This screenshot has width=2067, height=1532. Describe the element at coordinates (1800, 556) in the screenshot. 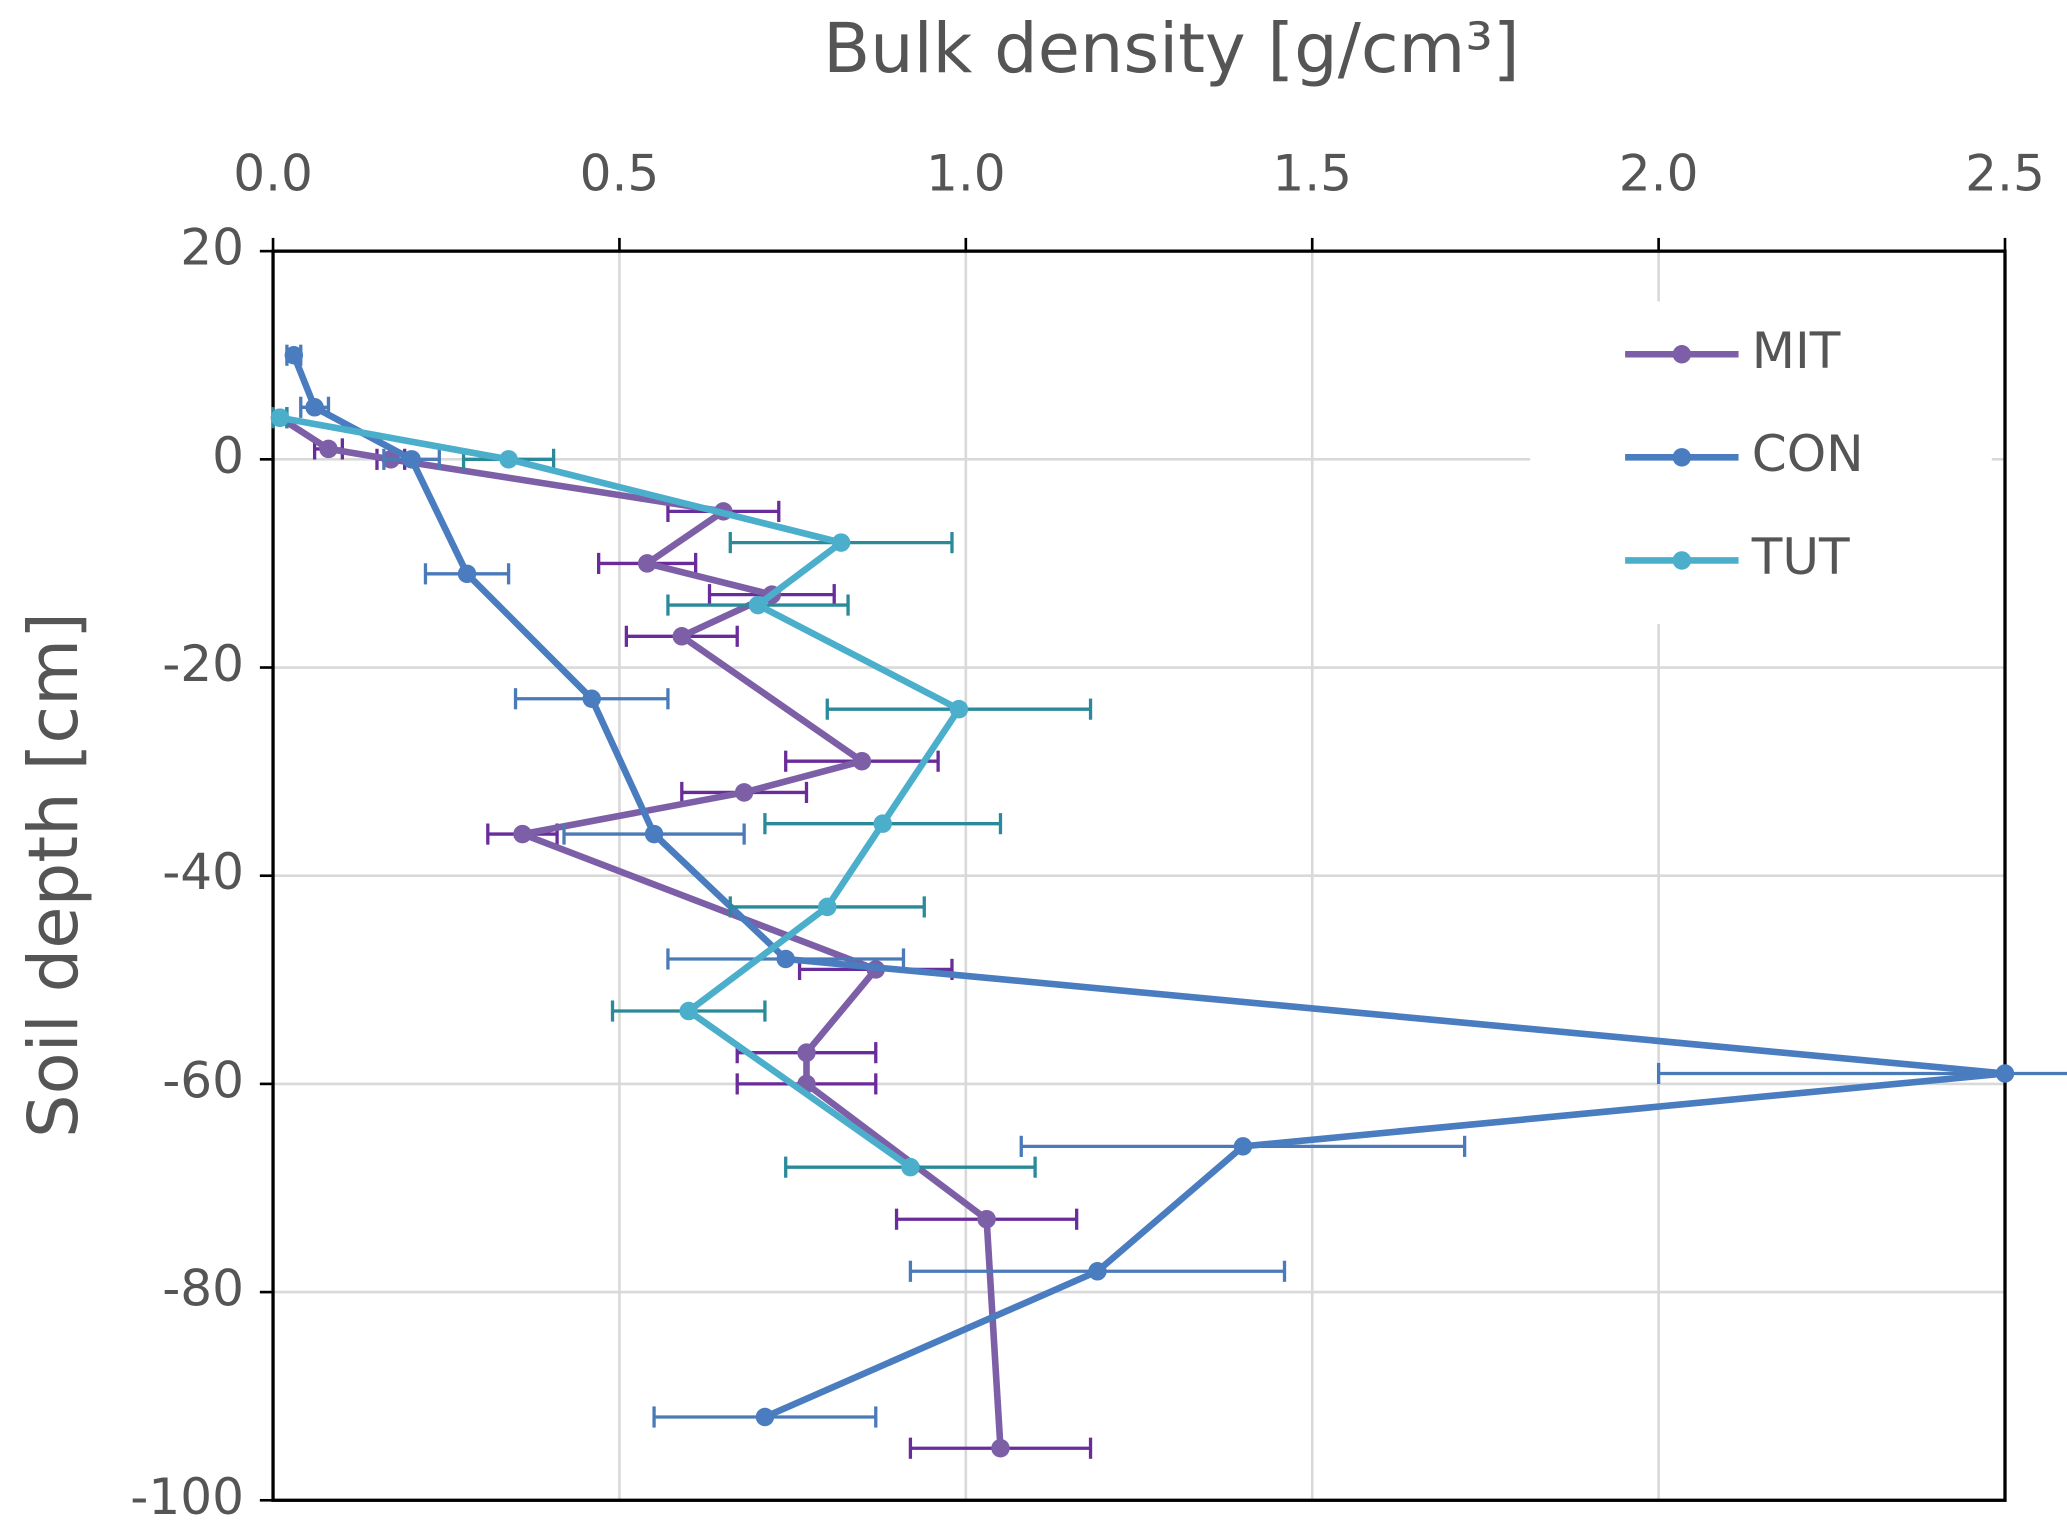

I see `legend-label: TUT` at that location.